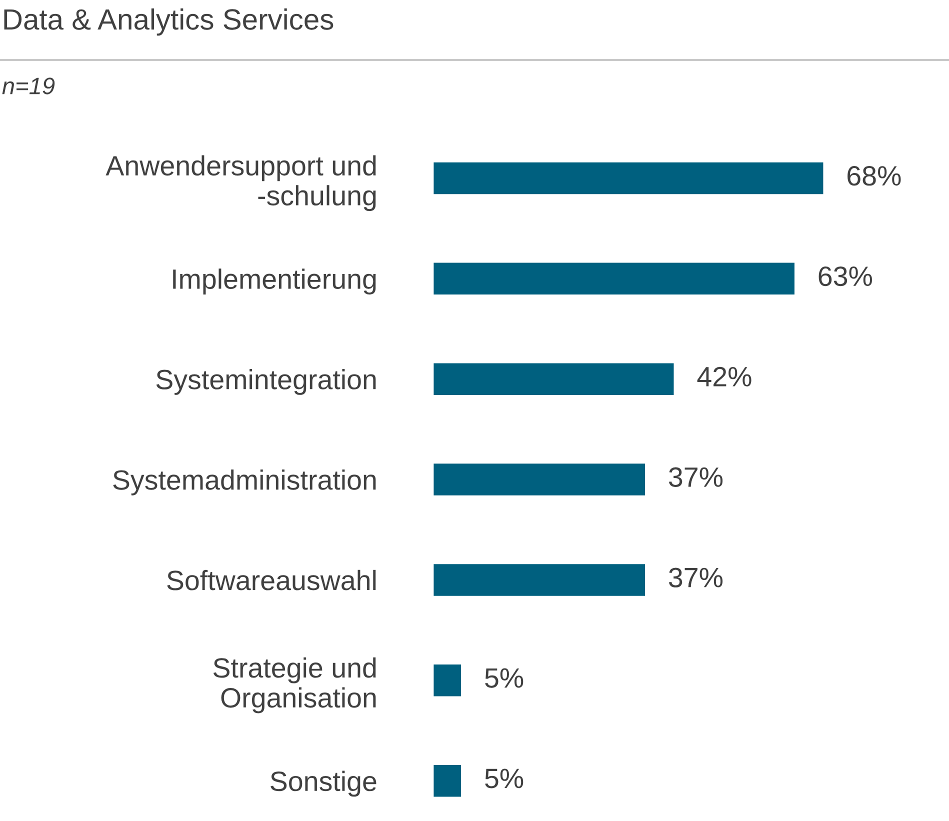  I want to click on text: Data & Analytics Services, so click(169, 22).